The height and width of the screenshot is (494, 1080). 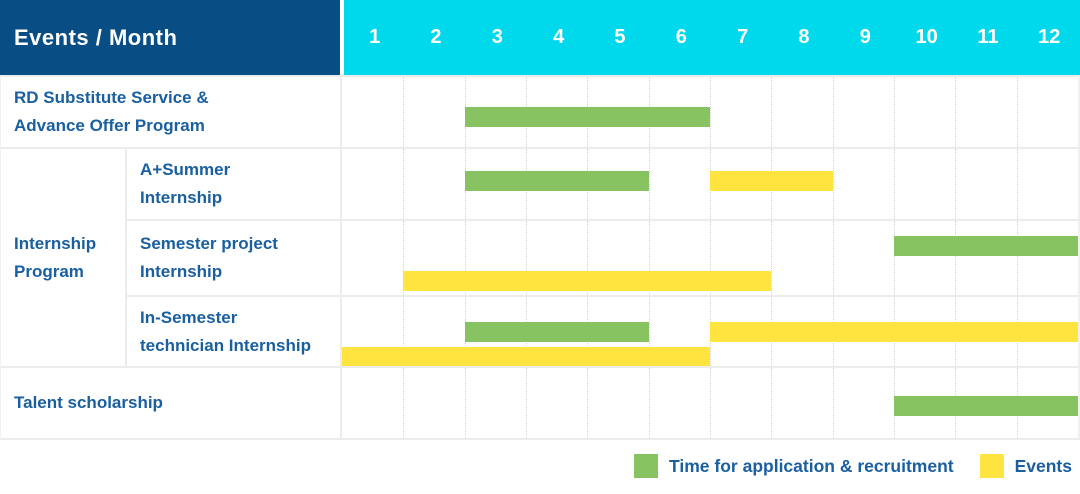 I want to click on month-label-9: 9, so click(x=865, y=37).